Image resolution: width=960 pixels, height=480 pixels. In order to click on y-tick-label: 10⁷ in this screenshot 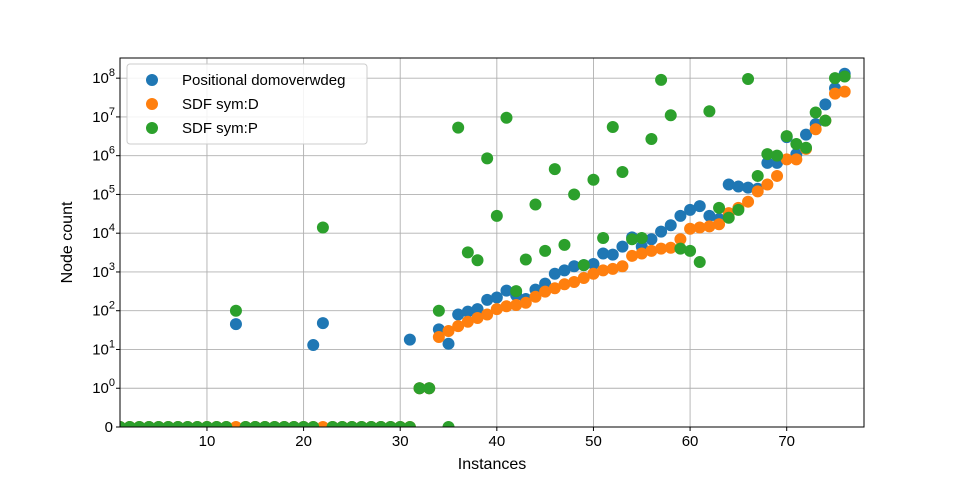, I will do `click(103, 116)`.